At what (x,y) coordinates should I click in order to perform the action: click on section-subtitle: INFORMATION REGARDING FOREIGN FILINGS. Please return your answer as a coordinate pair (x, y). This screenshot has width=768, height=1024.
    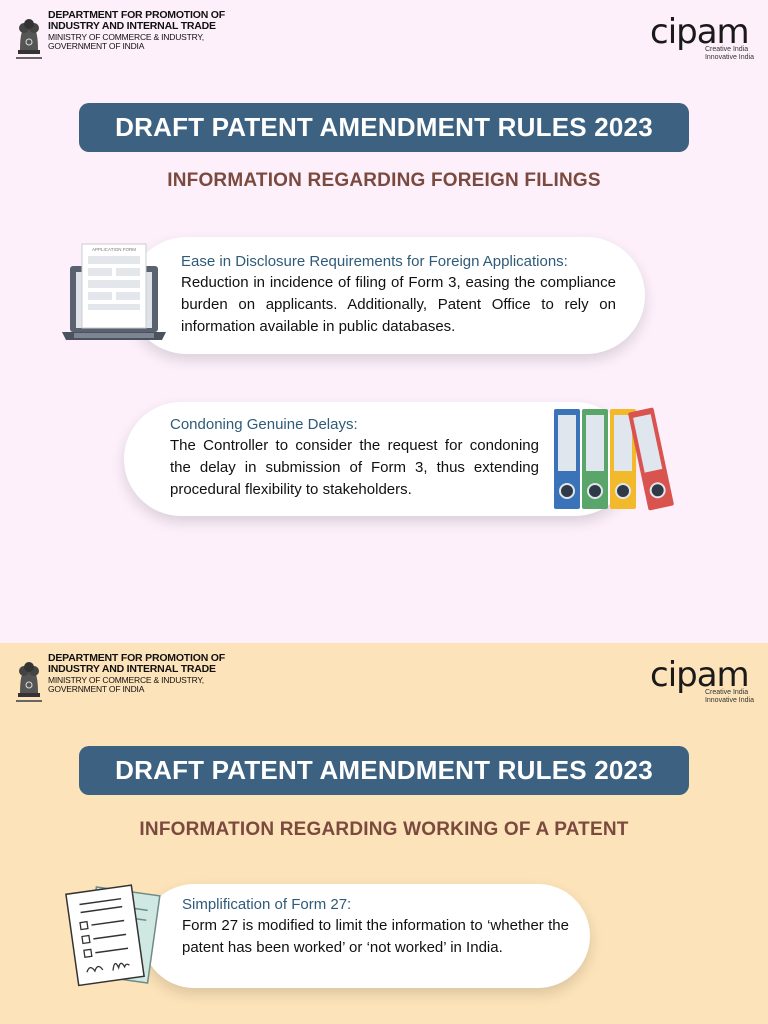
    Looking at the image, I should click on (384, 180).